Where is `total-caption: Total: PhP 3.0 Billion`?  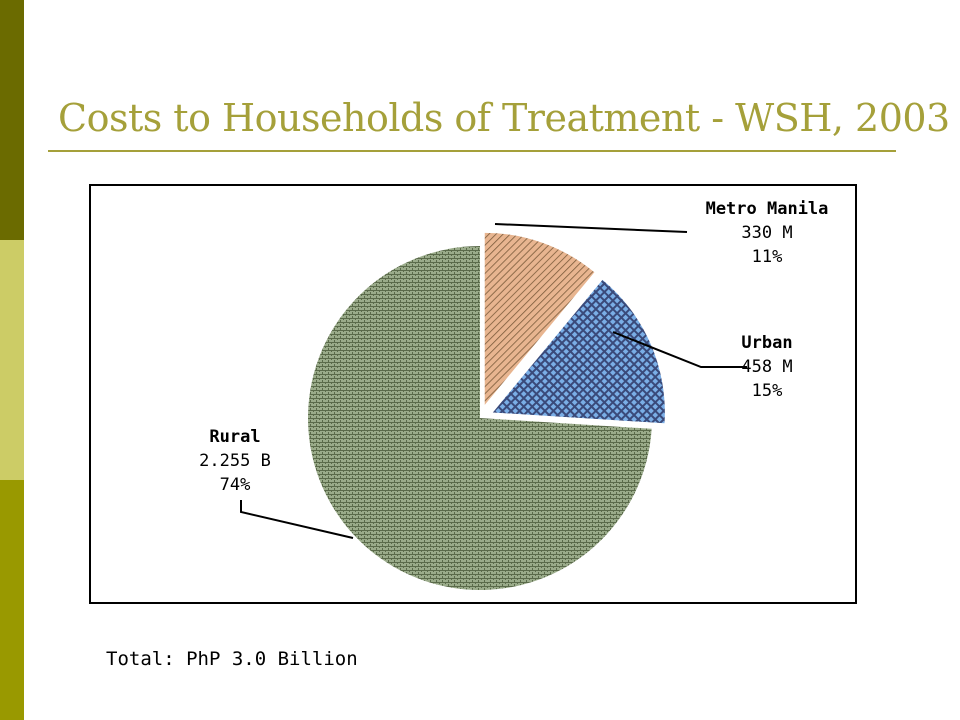 total-caption: Total: PhP 3.0 Billion is located at coordinates (232, 659).